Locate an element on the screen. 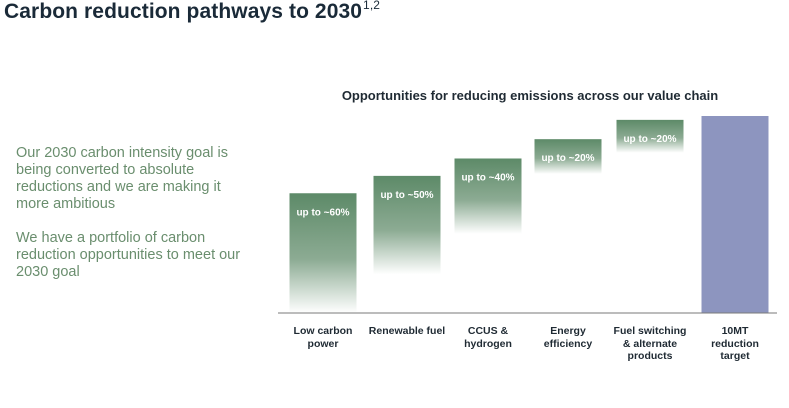 Image resolution: width=789 pixels, height=408 pixels. page-title: Carbon reduction pathways to 20301,2 is located at coordinates (192, 12).